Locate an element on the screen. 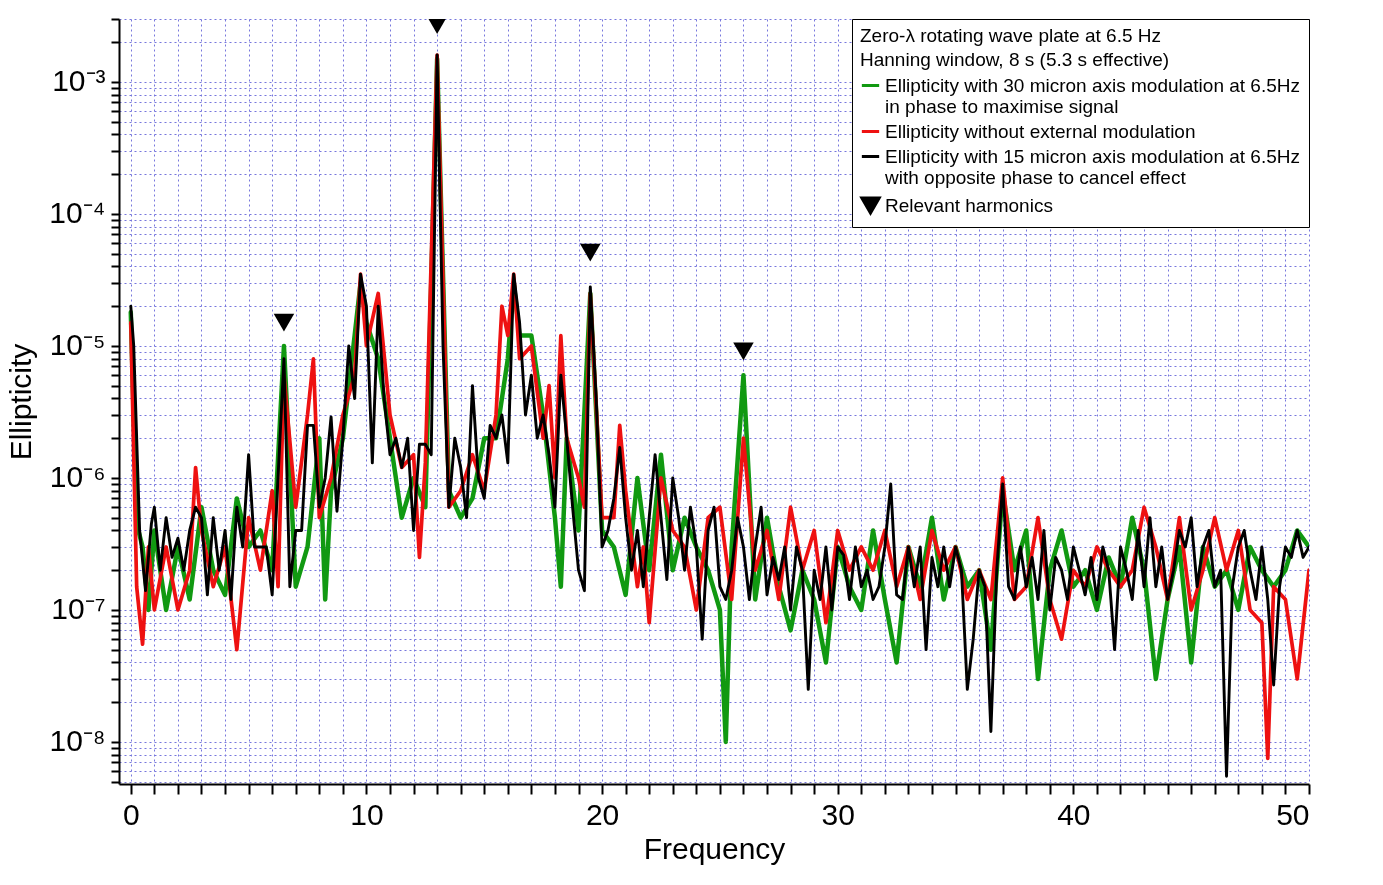 The height and width of the screenshot is (885, 1383). legend-label: Ellipticity with 15 micron axis modulation at 6.5Hz with opposite phase to cancel effect is located at coordinates (1092, 166).